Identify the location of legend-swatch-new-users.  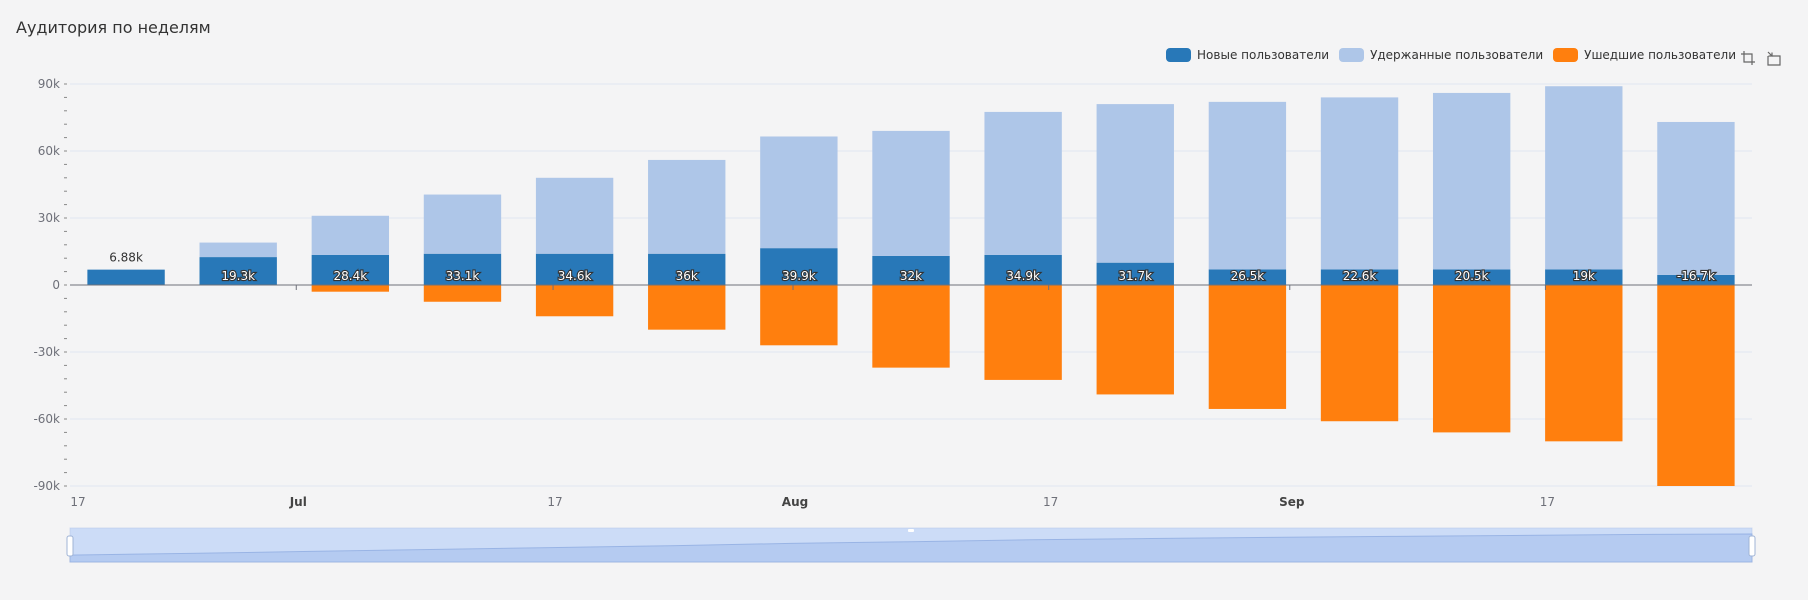
(1179, 55).